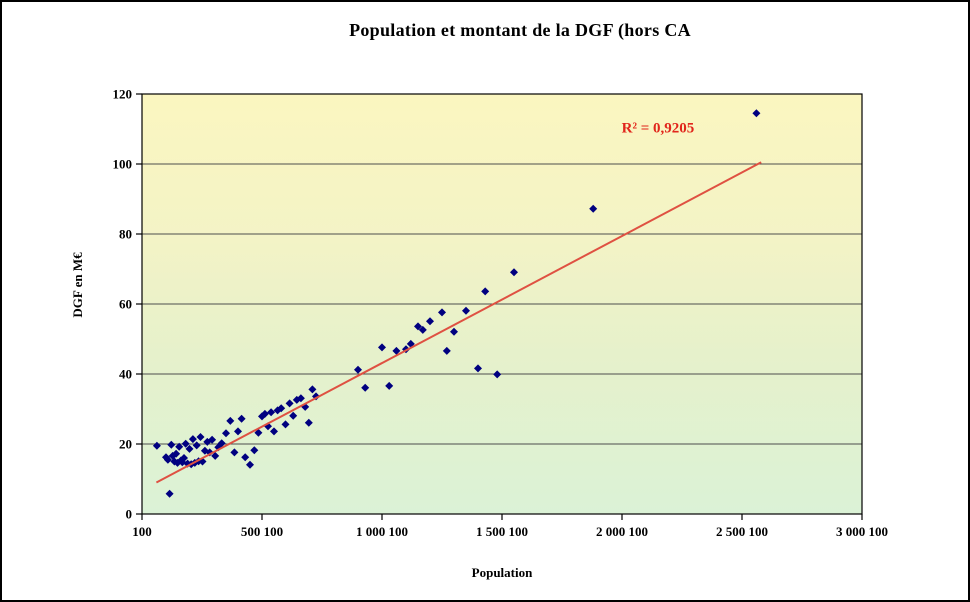  What do you see at coordinates (125, 234) in the screenshot?
I see `y-tick-label: 80` at bounding box center [125, 234].